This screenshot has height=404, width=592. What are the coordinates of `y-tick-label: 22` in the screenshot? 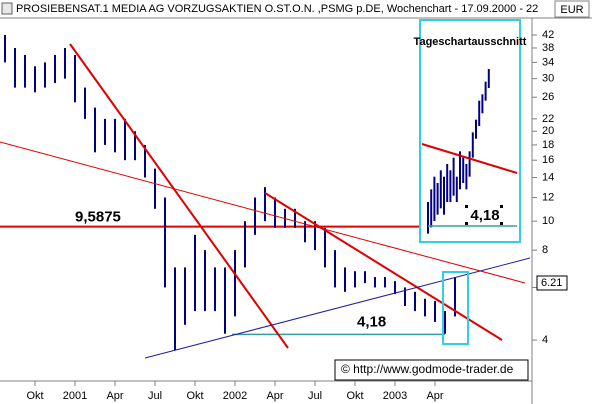 It's located at (548, 119).